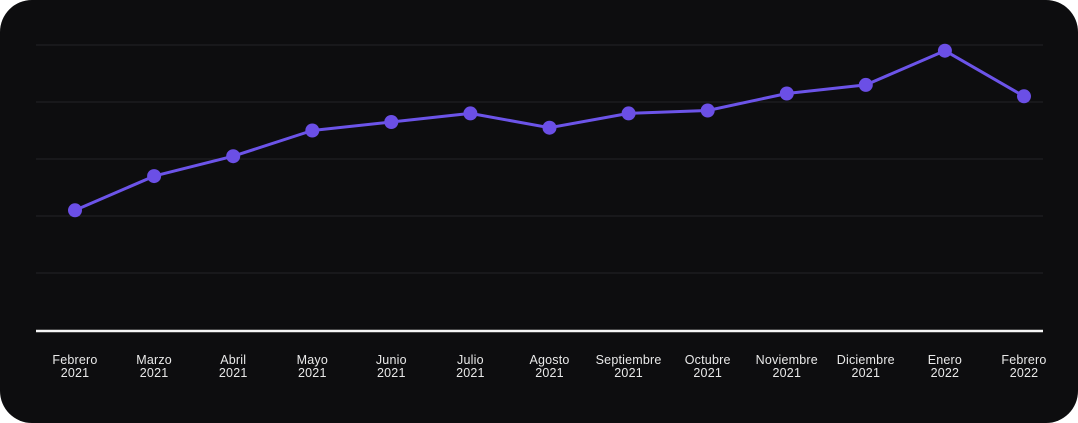 Image resolution: width=1078 pixels, height=423 pixels. Describe the element at coordinates (787, 366) in the screenshot. I see `x-axis-label: Noviembre 2021` at that location.